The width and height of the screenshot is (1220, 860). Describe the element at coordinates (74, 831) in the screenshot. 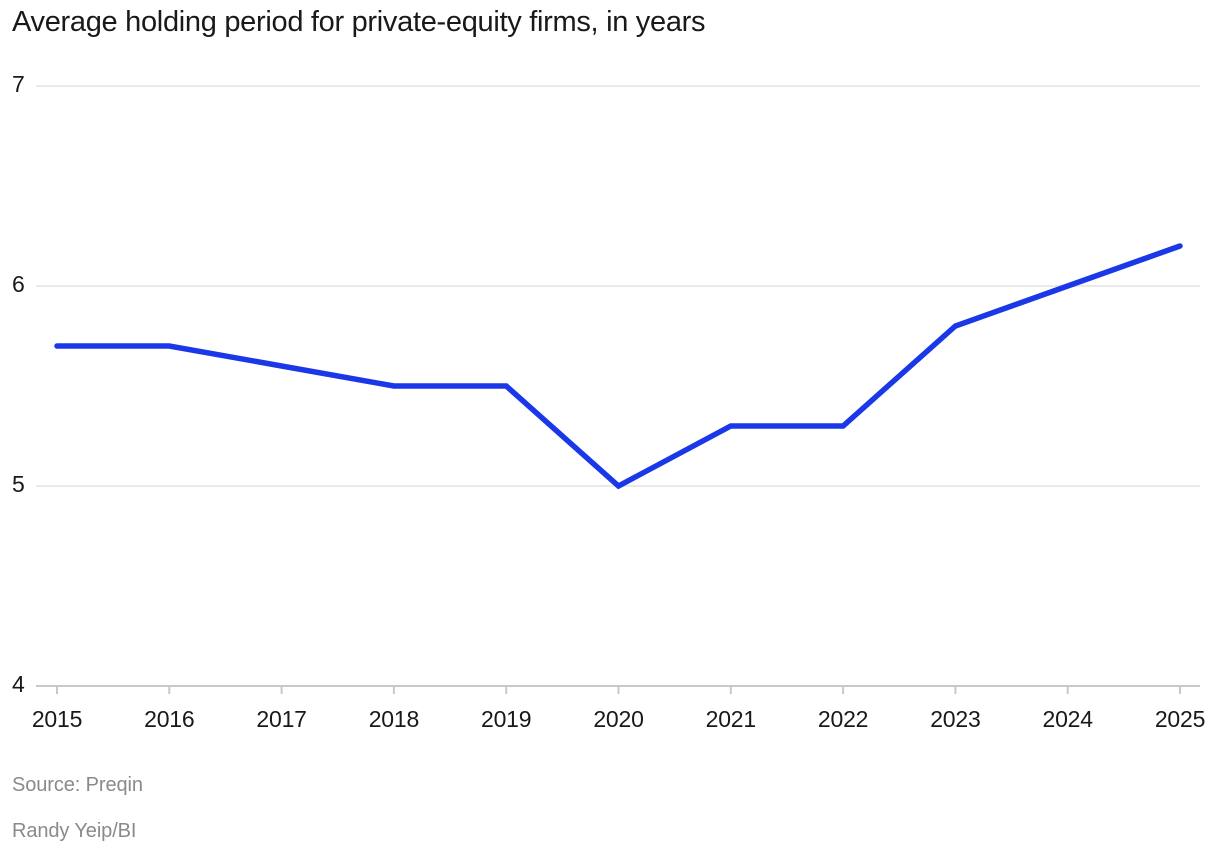

I see `byline: Randy Yeip/BI` at that location.